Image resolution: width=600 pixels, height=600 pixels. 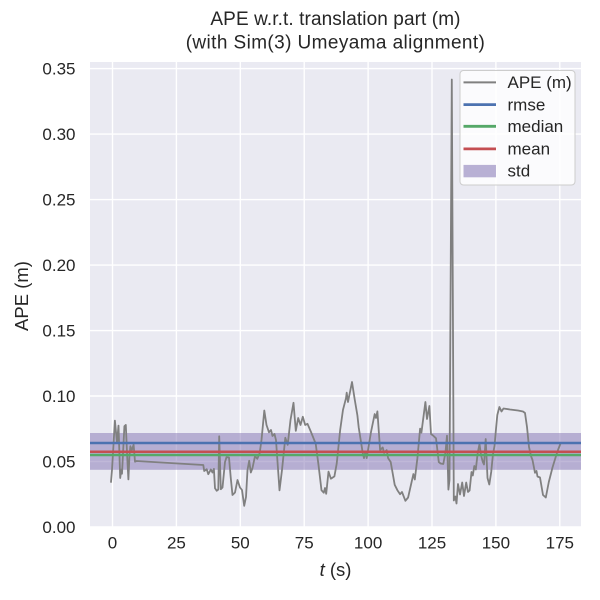 What do you see at coordinates (536, 126) in the screenshot?
I see `svg-text: median` at bounding box center [536, 126].